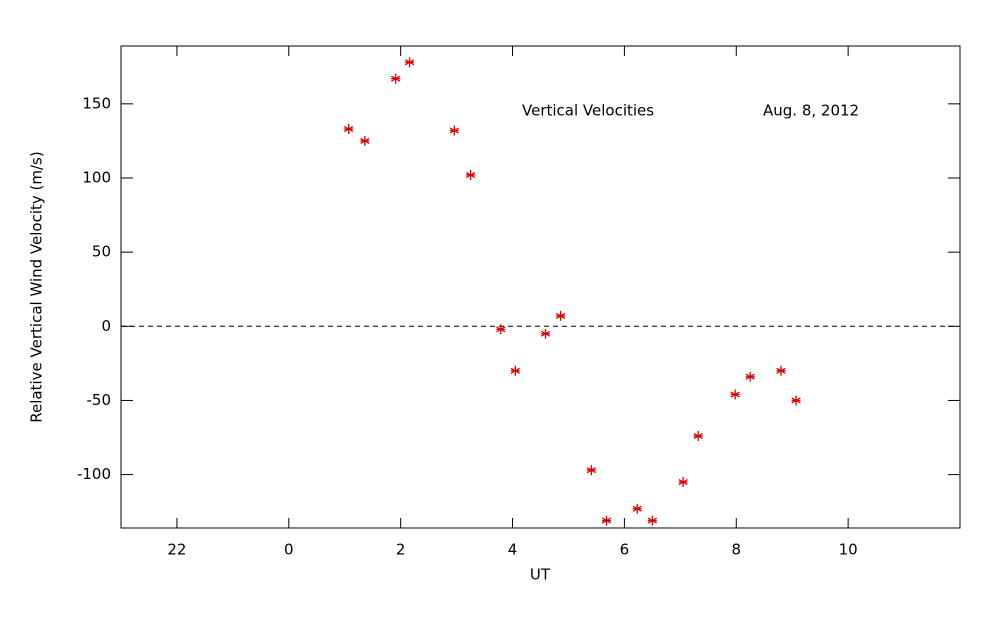 This screenshot has height=625, width=1000. What do you see at coordinates (848, 550) in the screenshot?
I see `x-tick-label: 10` at bounding box center [848, 550].